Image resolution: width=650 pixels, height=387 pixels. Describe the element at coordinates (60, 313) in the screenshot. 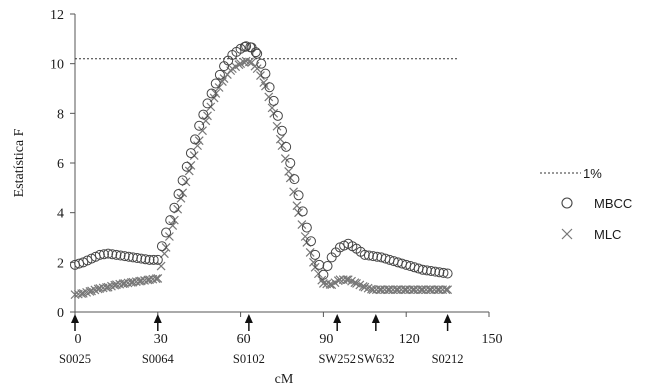

I see `y-tick-label: 0` at that location.